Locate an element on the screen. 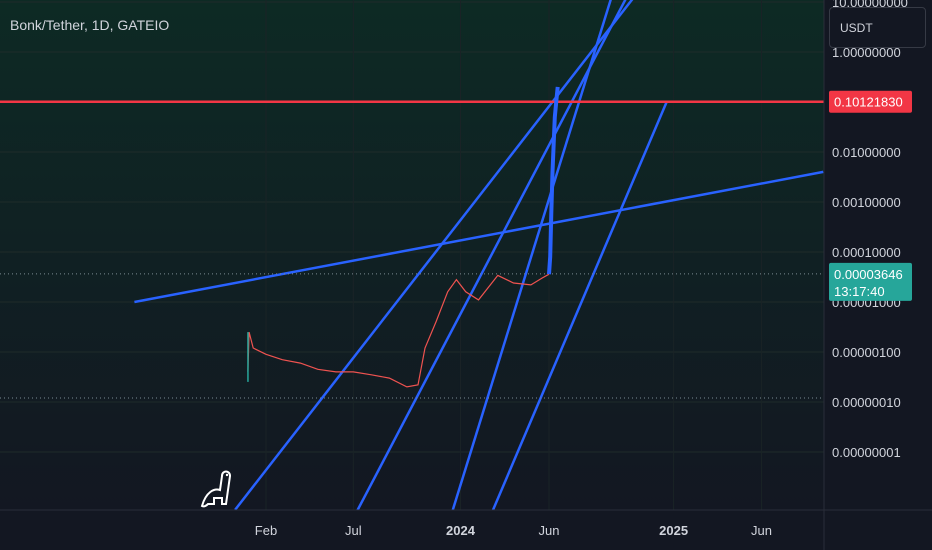  x-tick-label: Feb is located at coordinates (266, 530).